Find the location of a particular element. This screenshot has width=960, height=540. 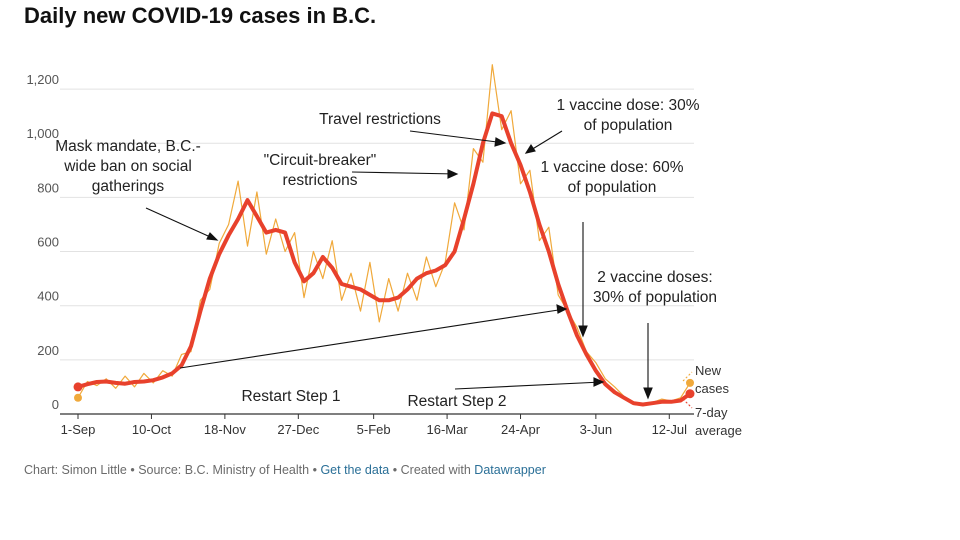

x-tick-label: 16-Mar is located at coordinates (447, 429).